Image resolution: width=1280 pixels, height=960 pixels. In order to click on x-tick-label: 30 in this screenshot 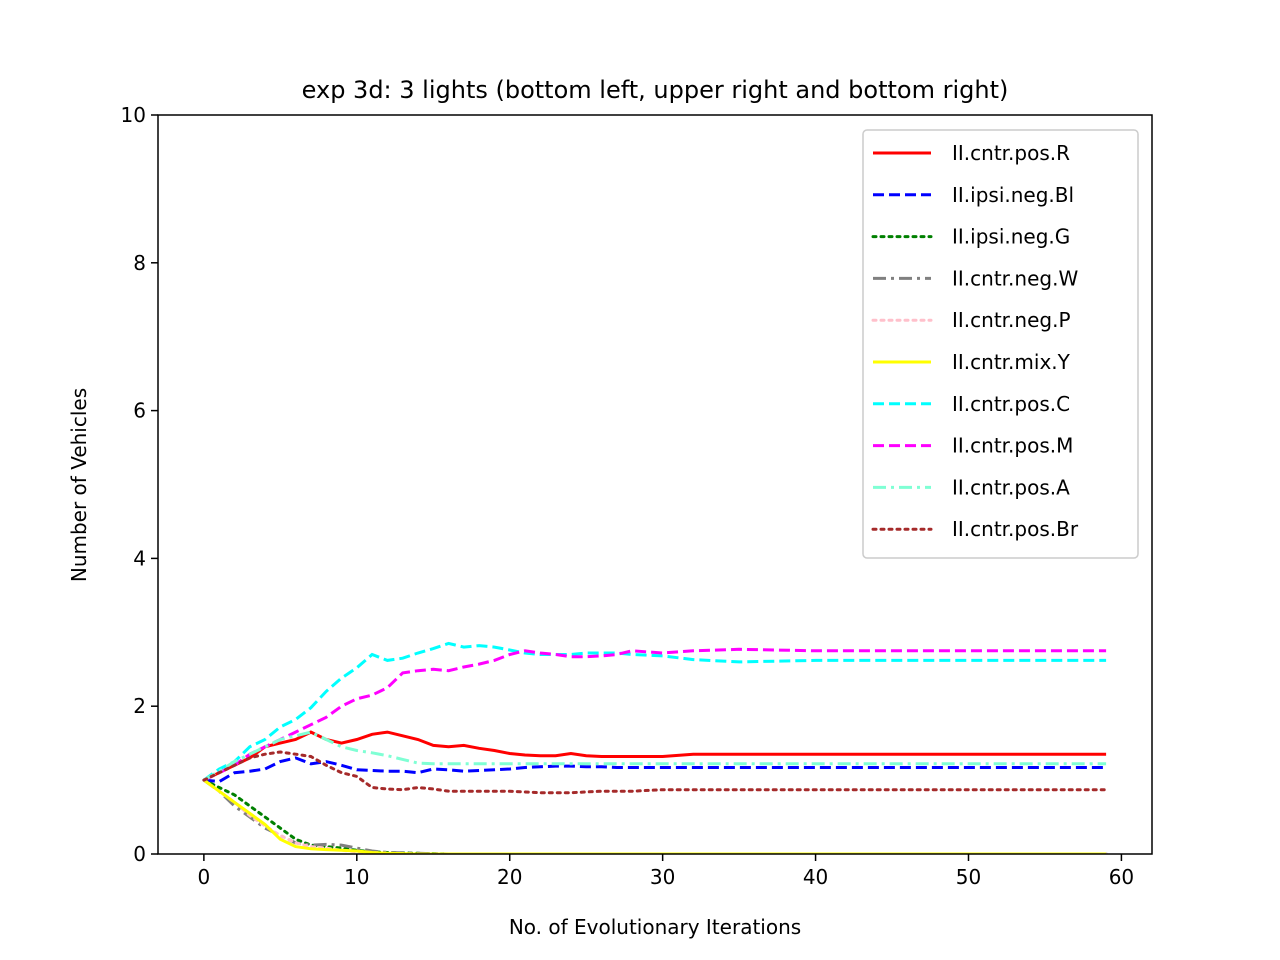, I will do `click(662, 877)`.